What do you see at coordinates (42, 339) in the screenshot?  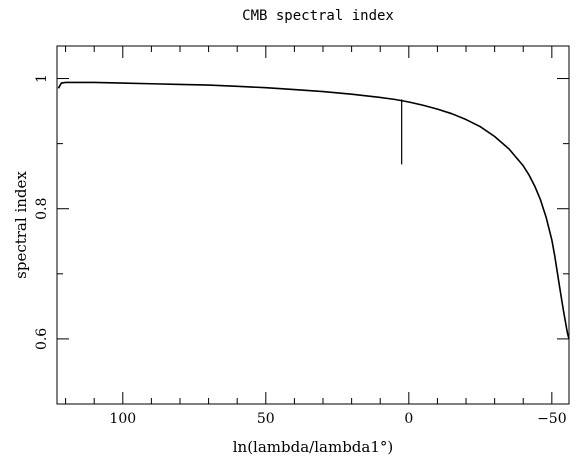 I see `y-tick-label: 0.6` at bounding box center [42, 339].